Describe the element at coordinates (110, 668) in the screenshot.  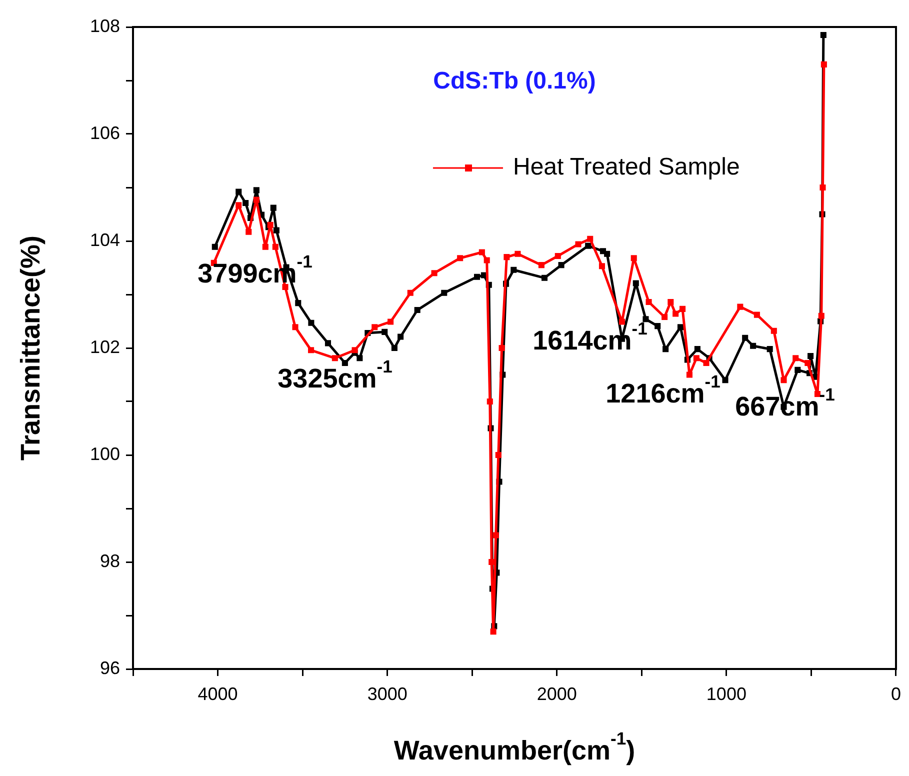
I see `y-tick-label: 96` at that location.